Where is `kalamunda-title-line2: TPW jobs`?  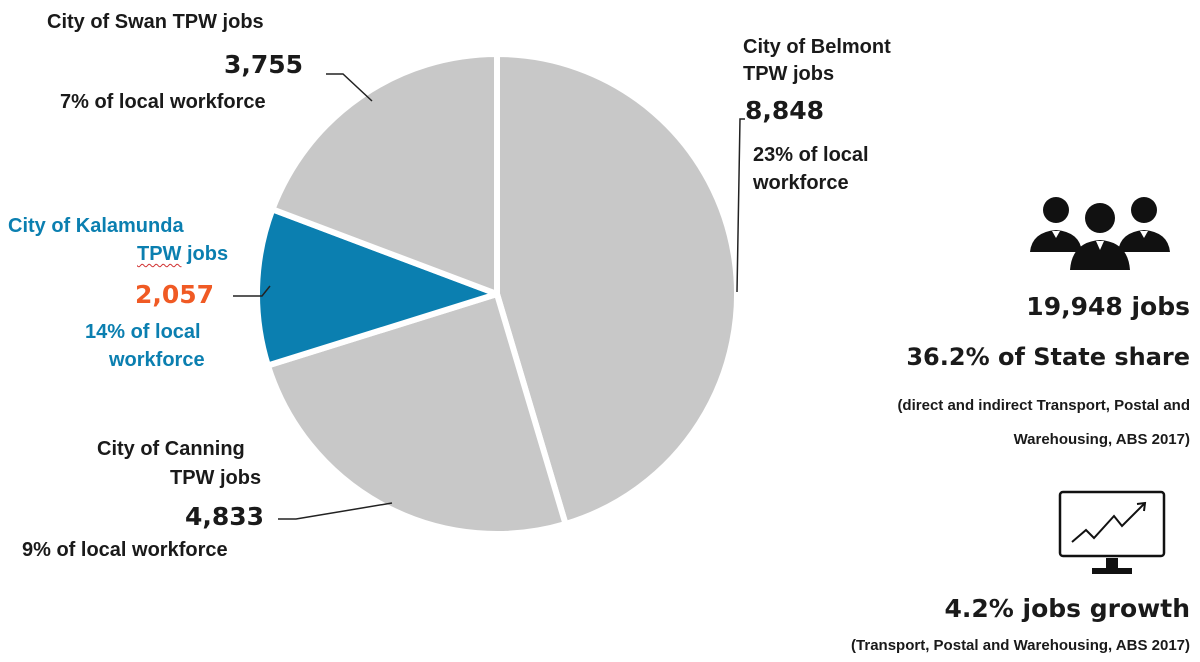
kalamunda-title-line2: TPW jobs is located at coordinates (182, 254).